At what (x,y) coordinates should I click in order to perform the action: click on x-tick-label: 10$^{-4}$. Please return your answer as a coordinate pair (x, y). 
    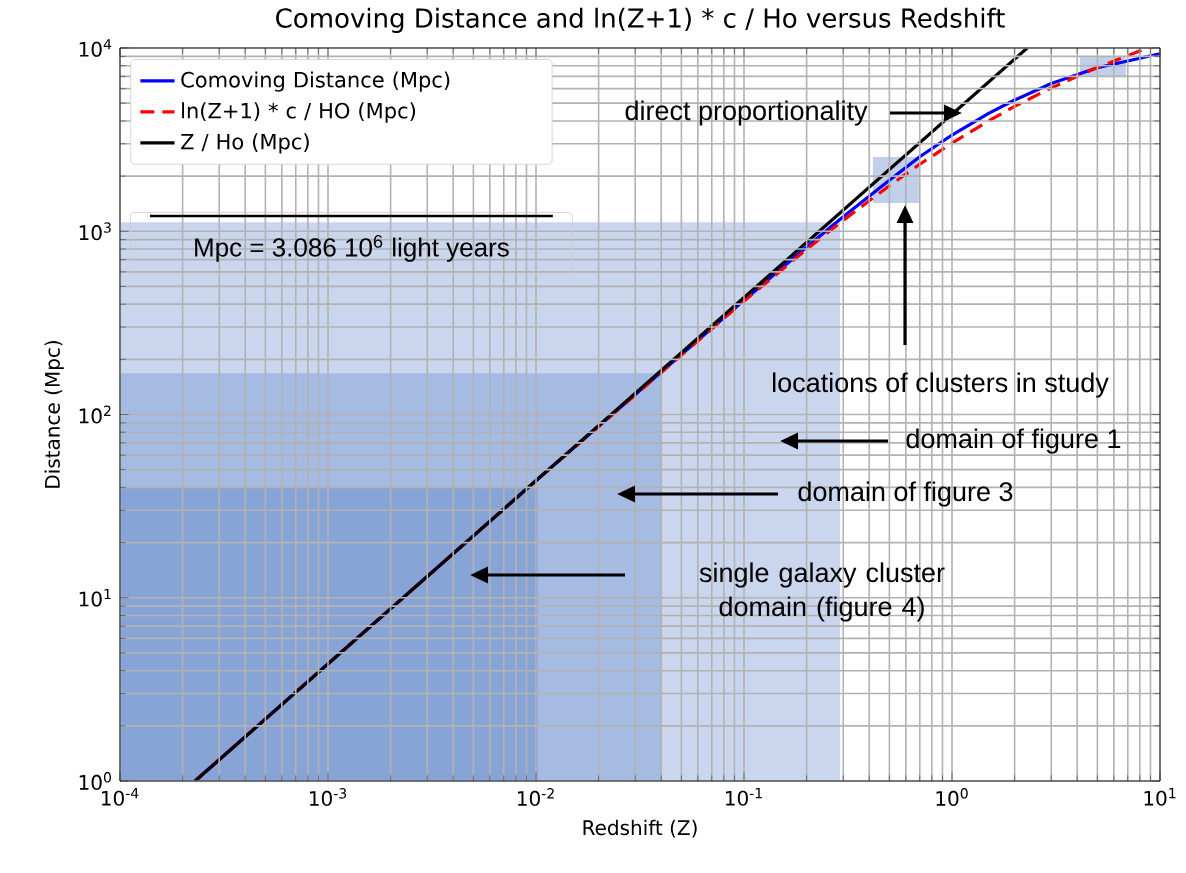
    Looking at the image, I should click on (120, 797).